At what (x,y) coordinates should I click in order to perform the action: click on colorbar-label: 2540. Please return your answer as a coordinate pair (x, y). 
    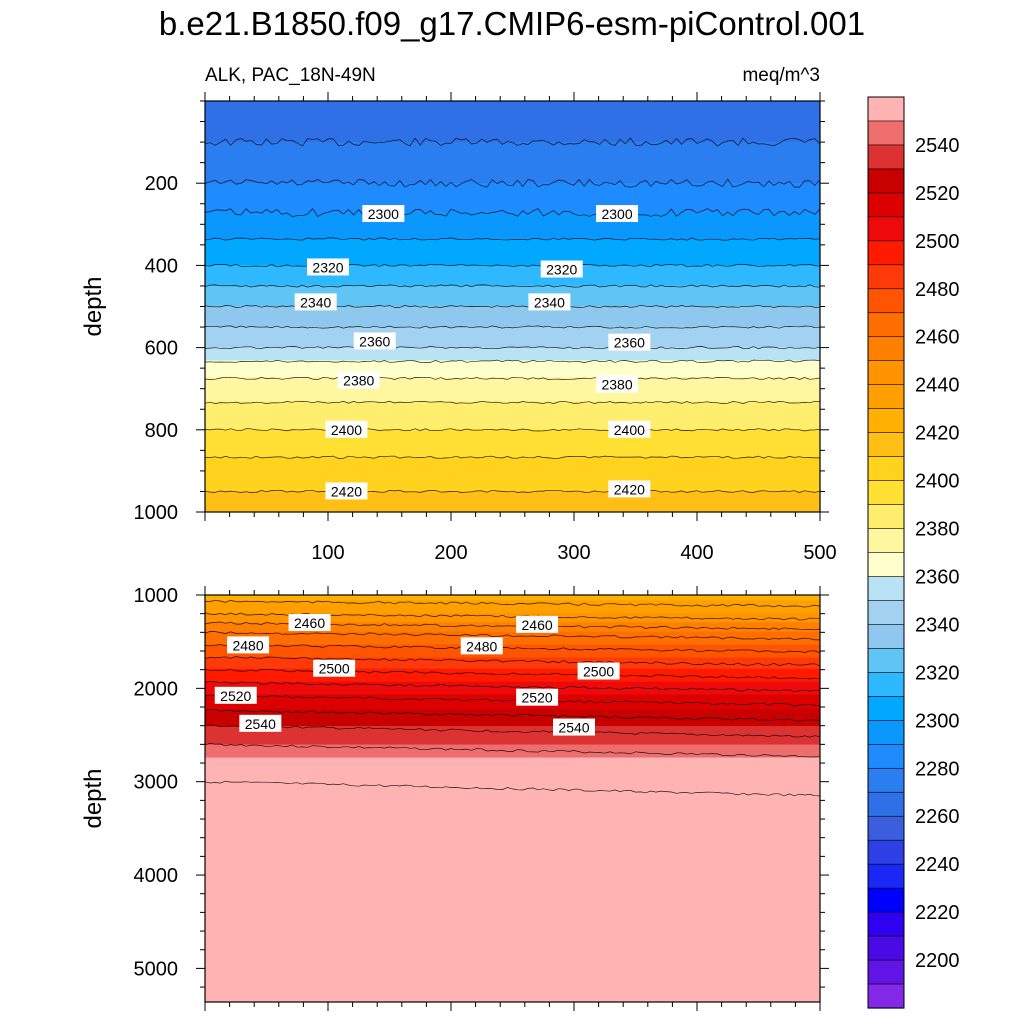
    Looking at the image, I should click on (937, 146).